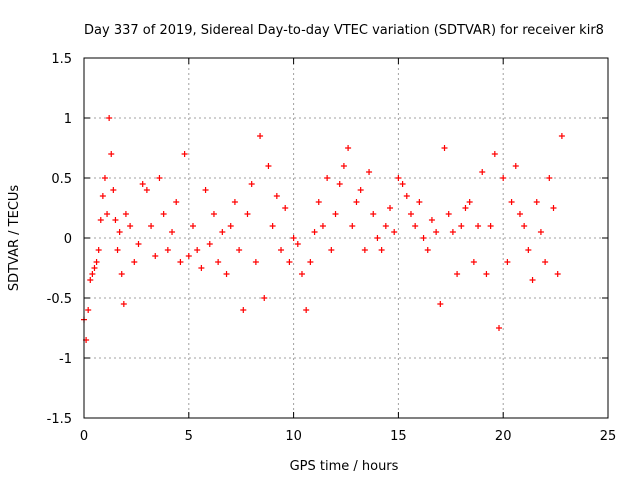 The image size is (640, 480). I want to click on y-tick-label: 0, so click(68, 239).